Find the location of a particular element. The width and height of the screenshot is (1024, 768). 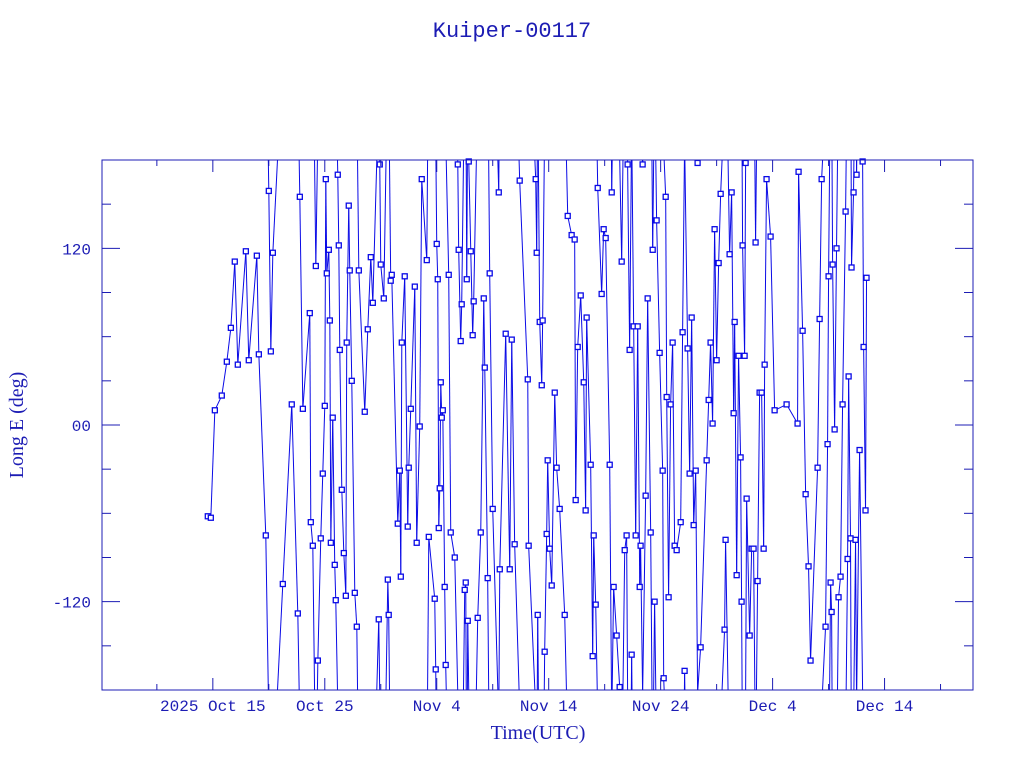

x-tick-label: 2025 Oct 15 is located at coordinates (213, 707).